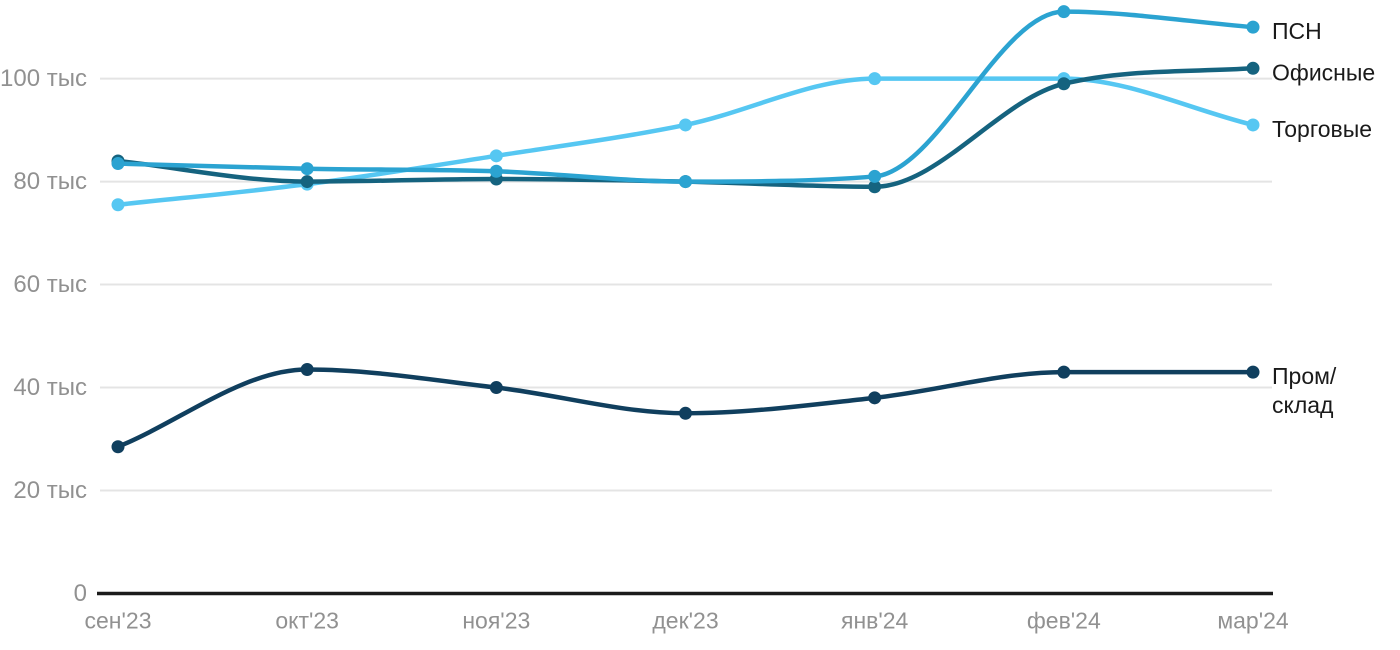 The width and height of the screenshot is (1400, 650). I want to click on x-tick-label: сен'23, so click(118, 621).